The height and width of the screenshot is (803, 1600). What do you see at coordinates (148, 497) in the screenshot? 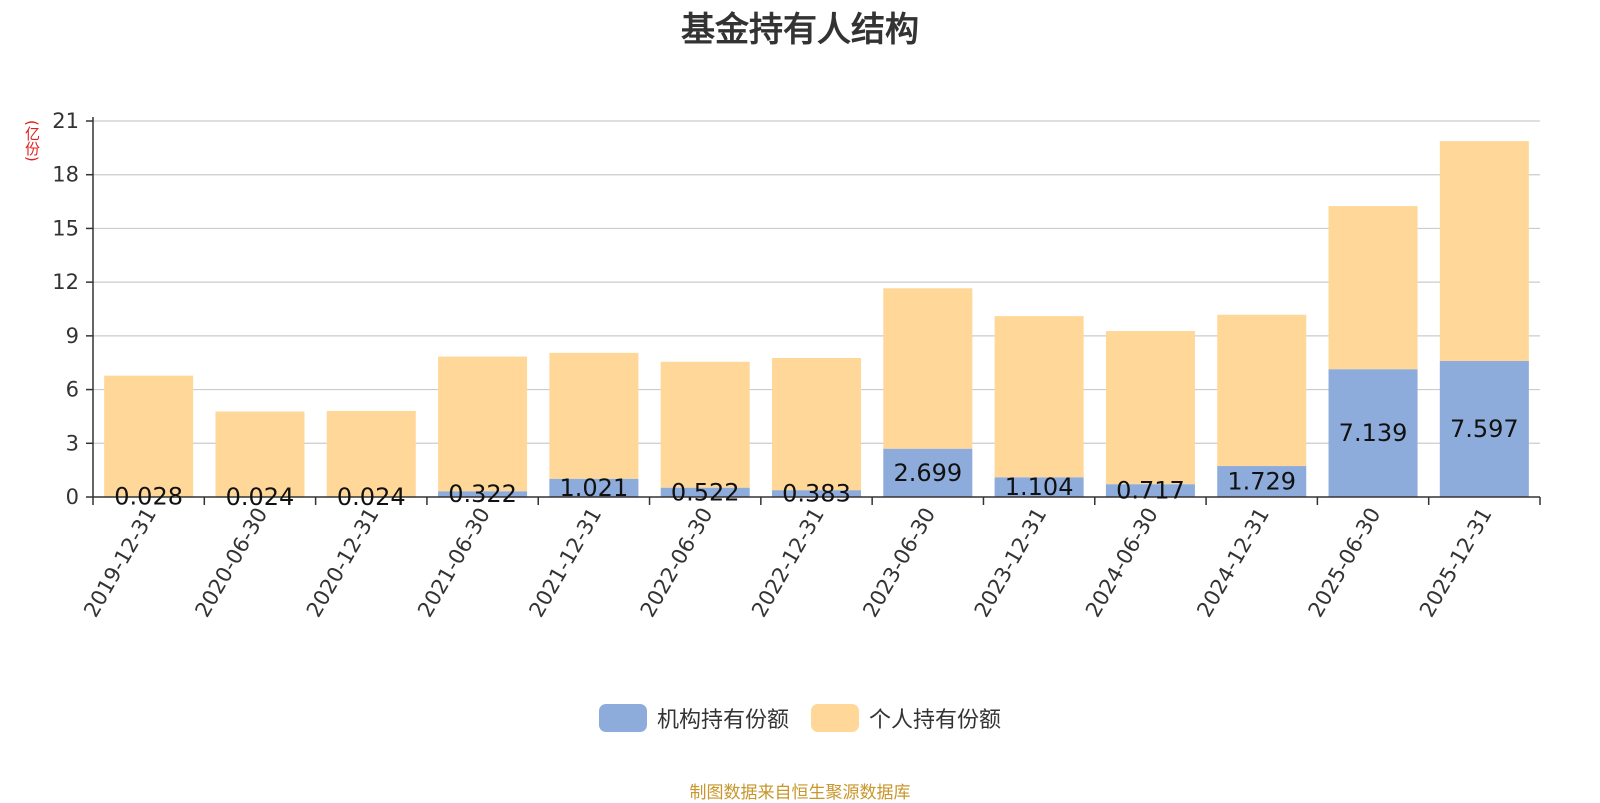
I see `data-label-institutional-0: 0.028` at bounding box center [148, 497].